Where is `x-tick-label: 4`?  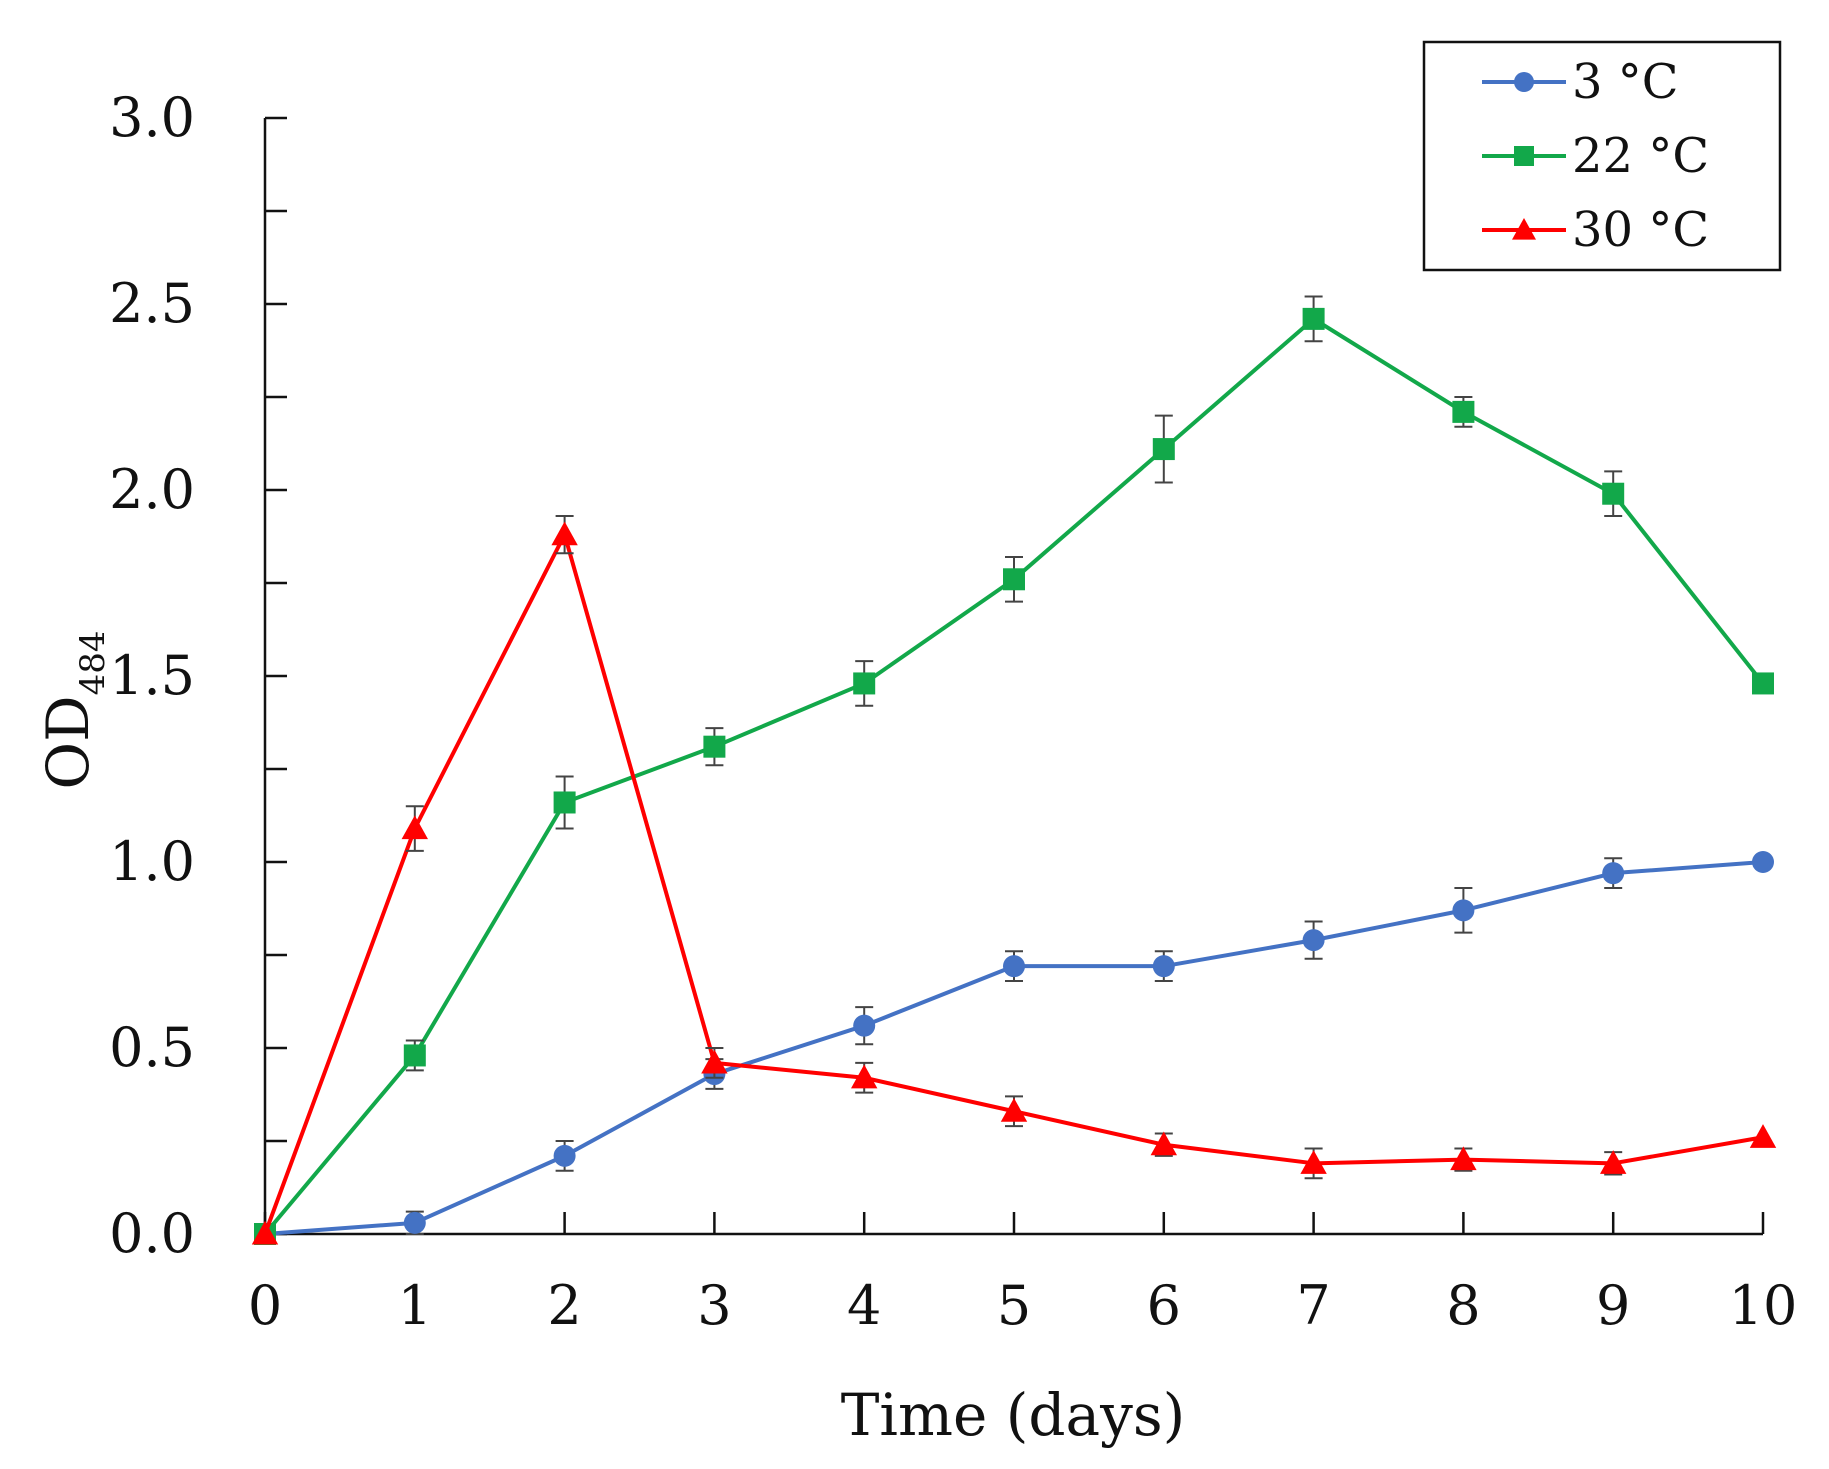
x-tick-label: 4 is located at coordinates (864, 1305).